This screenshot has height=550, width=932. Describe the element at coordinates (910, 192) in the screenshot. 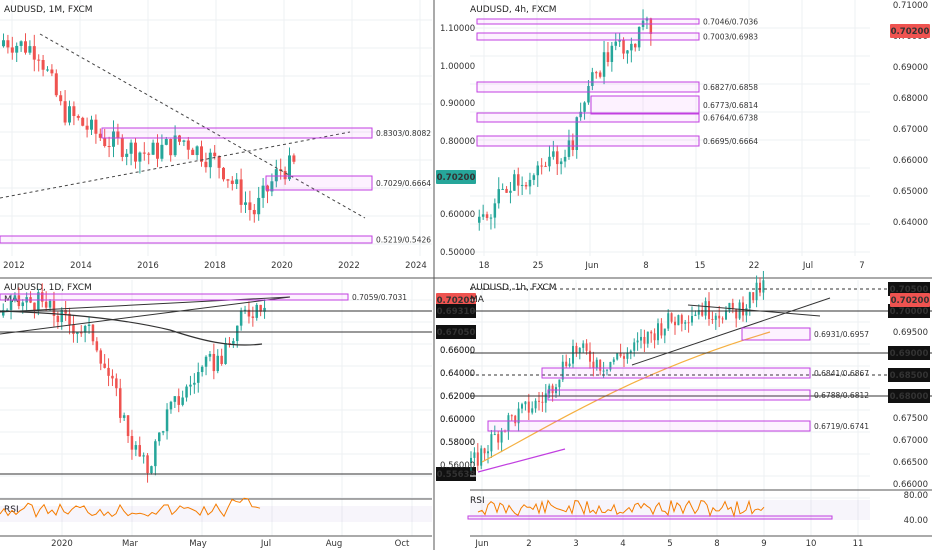

I see `y-tick-right: 0.65000` at that location.